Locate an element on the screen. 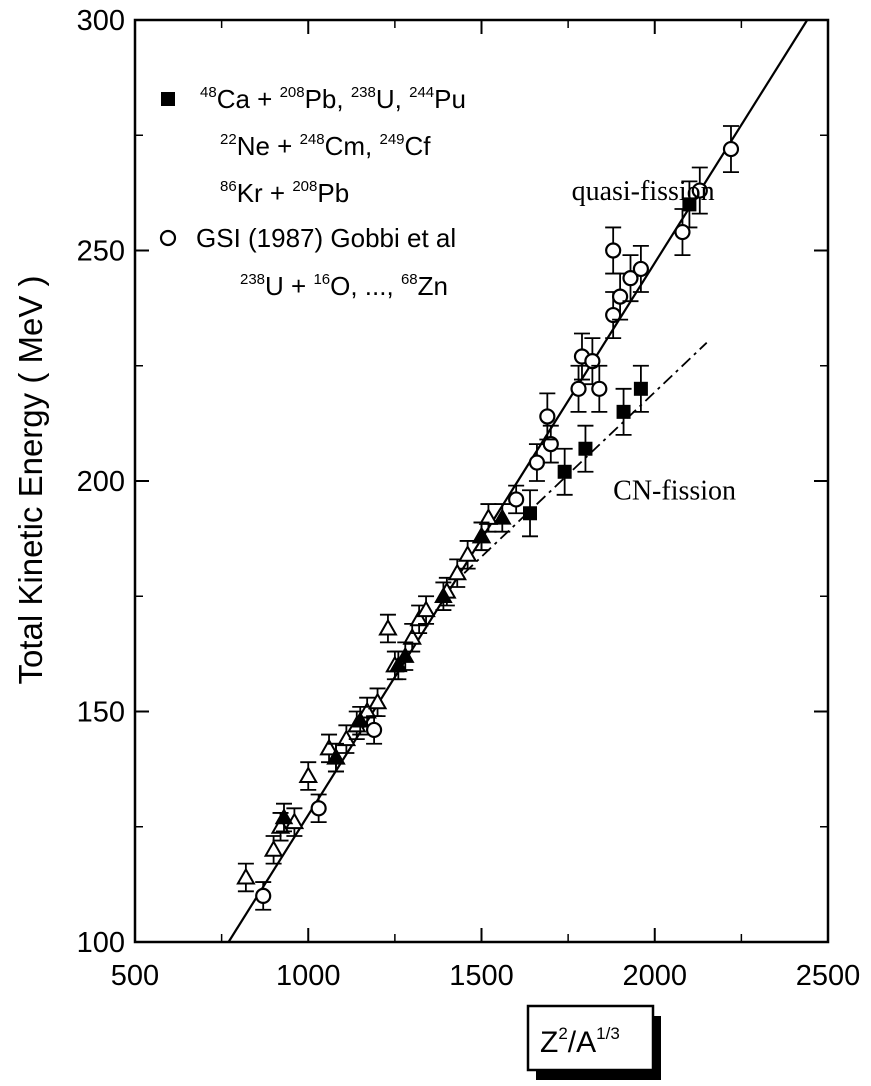  y-tick-label: 300 is located at coordinates (101, 21).